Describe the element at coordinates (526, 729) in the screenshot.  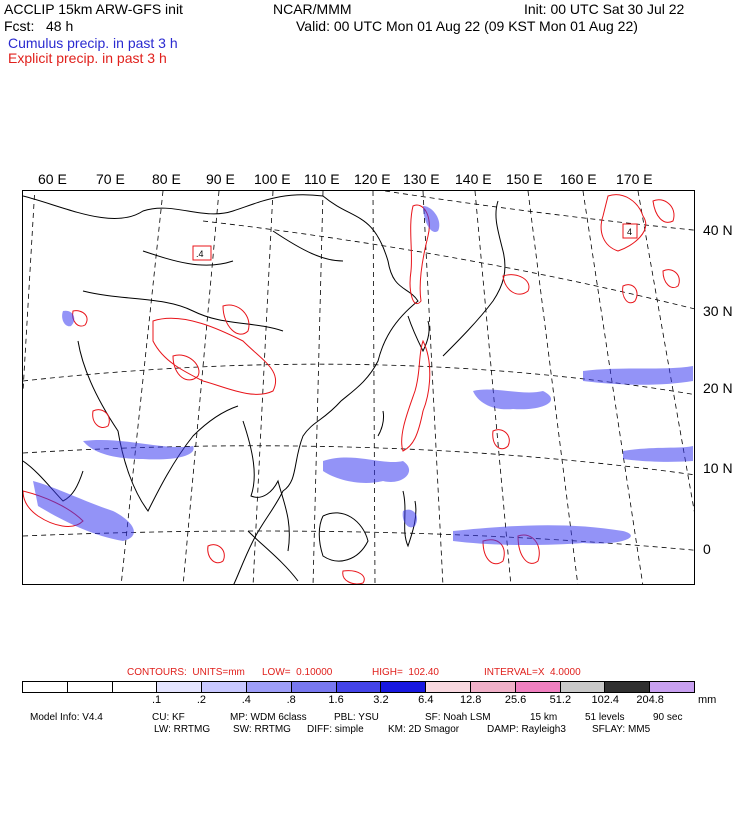
I see `model-info-item: DAMP: Rayleigh3` at that location.